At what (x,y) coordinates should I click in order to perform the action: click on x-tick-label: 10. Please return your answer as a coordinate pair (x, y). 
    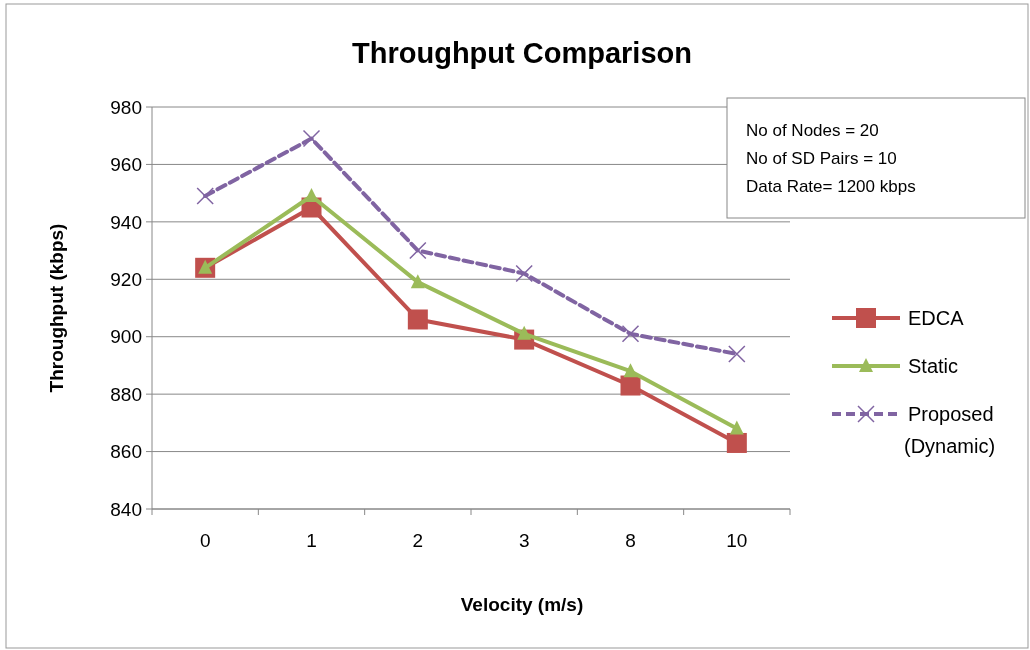
    Looking at the image, I should click on (737, 540).